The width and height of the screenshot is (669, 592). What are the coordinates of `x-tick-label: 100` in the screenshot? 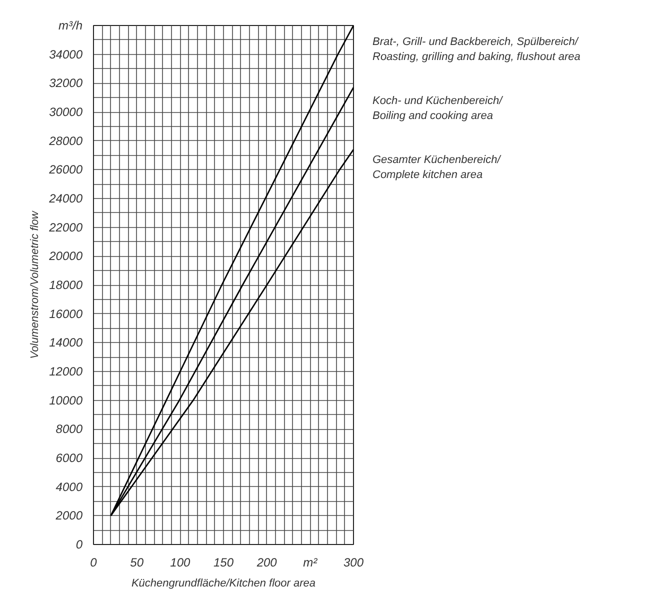 It's located at (180, 563).